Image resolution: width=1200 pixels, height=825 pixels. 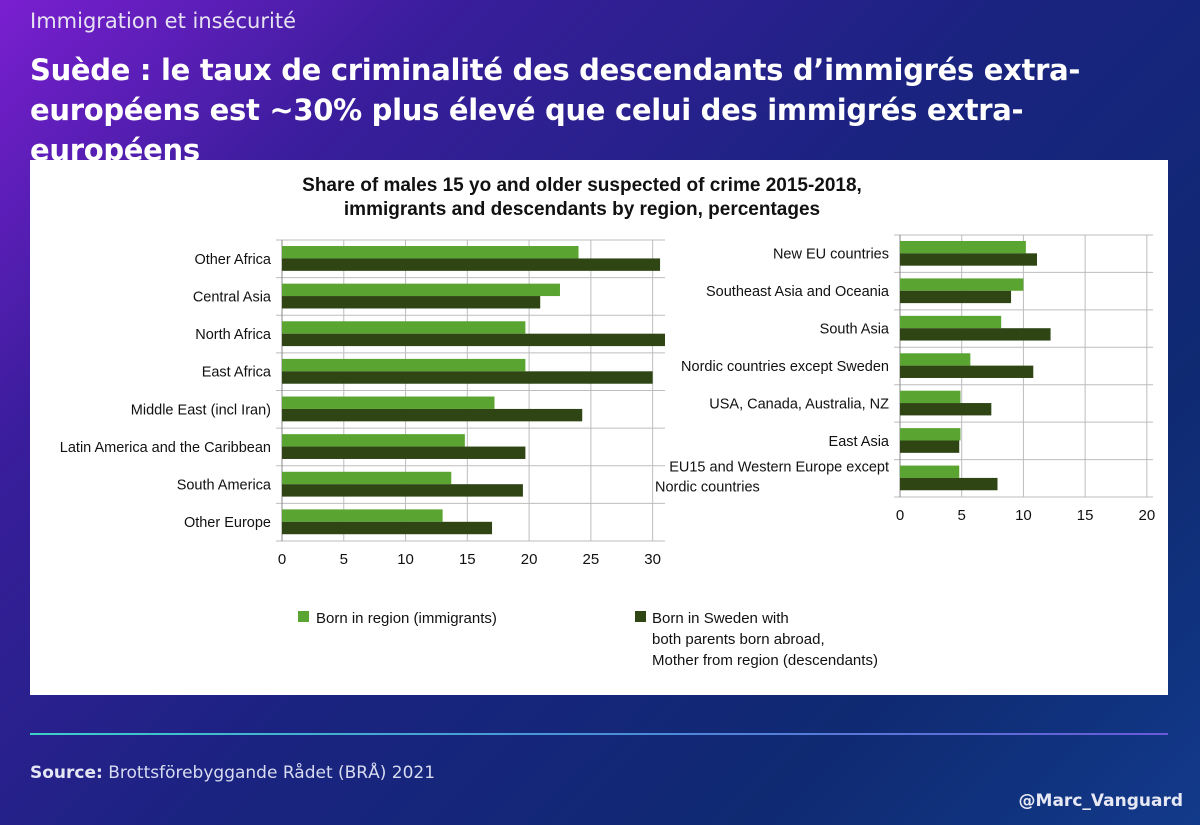 I want to click on right-tick-label: 10, so click(x=1023, y=515).